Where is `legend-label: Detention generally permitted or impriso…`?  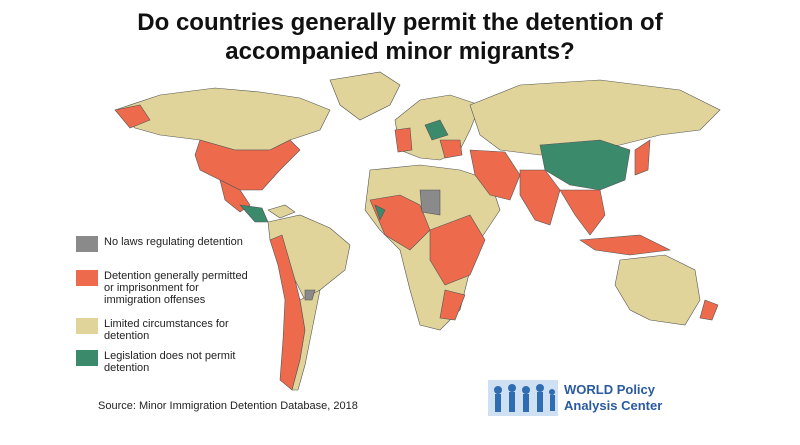 legend-label: Detention generally permitted or impriso… is located at coordinates (179, 288).